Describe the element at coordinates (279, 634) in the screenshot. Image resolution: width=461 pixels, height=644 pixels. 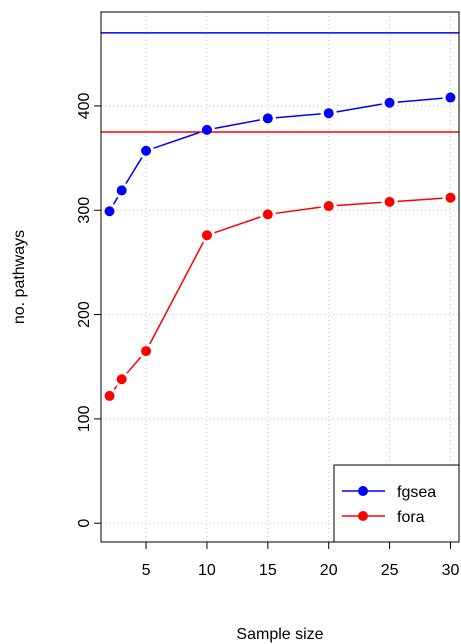
I see `x-axis-title: Sample size` at that location.